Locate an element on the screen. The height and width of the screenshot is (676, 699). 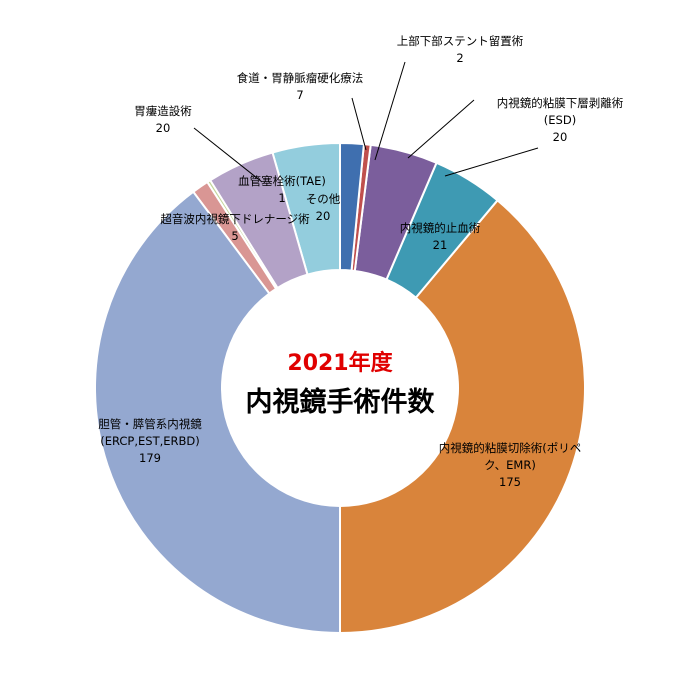
data-label: 胆管・膵管系内視鏡(ERCP,EST,ERBD) 179 is located at coordinates (150, 441).